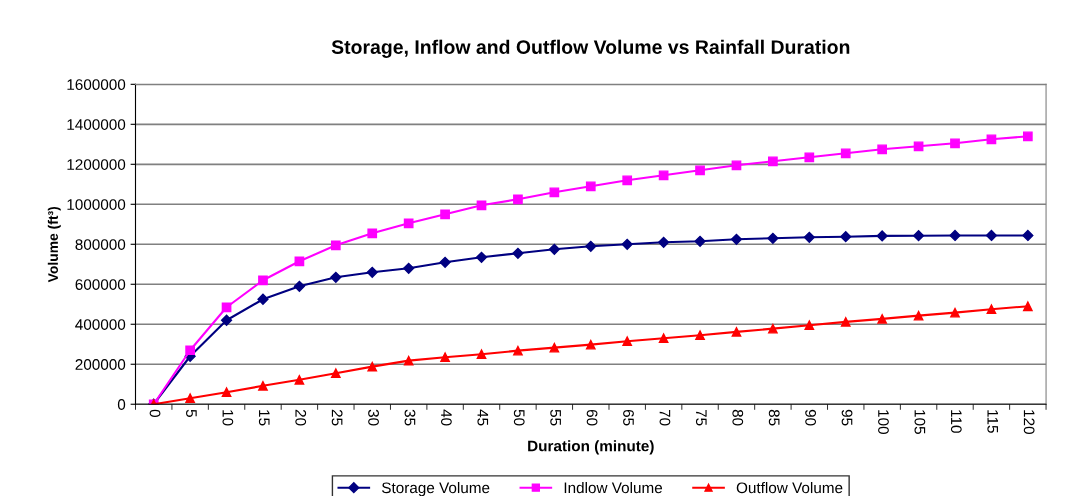 This screenshot has width=1084, height=496. Describe the element at coordinates (121, 404) in the screenshot. I see `y-tick-label: 0` at that location.